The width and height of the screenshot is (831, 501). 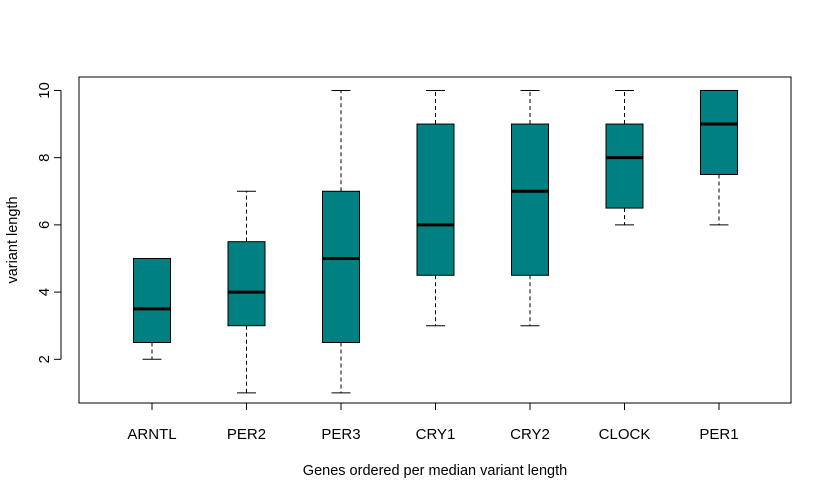 I want to click on x-tick-label: PER1, so click(x=718, y=434).